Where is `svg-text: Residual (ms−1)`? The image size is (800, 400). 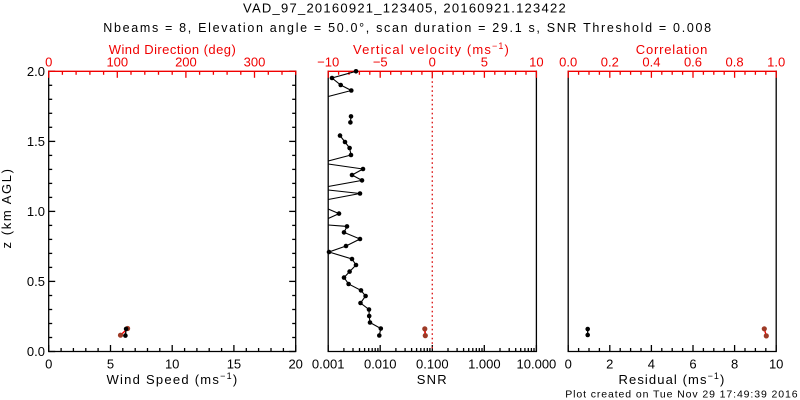
svg-text: Residual (ms−1) is located at coordinates (672, 379).